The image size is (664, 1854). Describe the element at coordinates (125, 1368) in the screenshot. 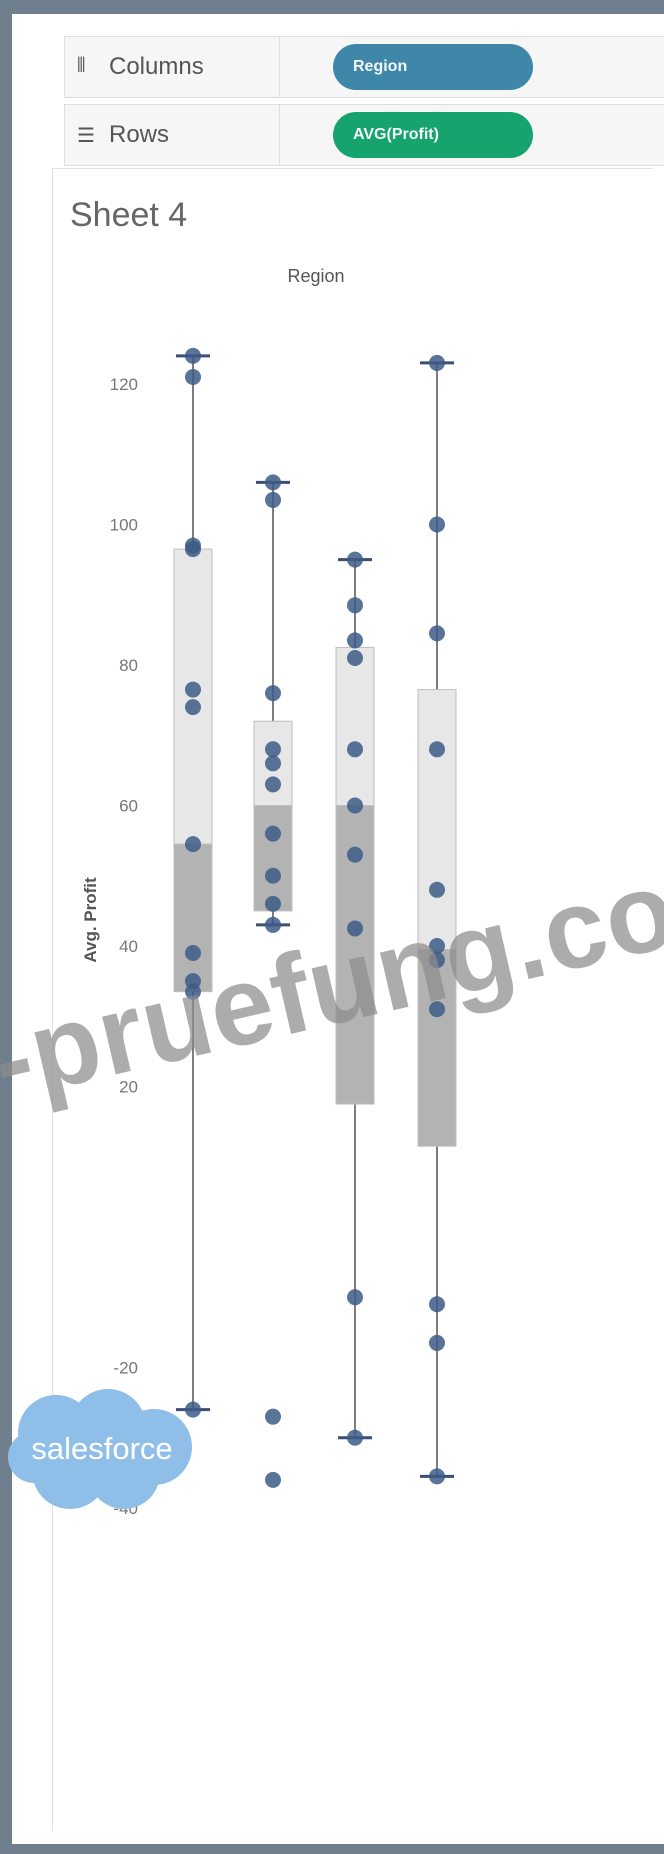

I see `y-tick-label: -20` at that location.